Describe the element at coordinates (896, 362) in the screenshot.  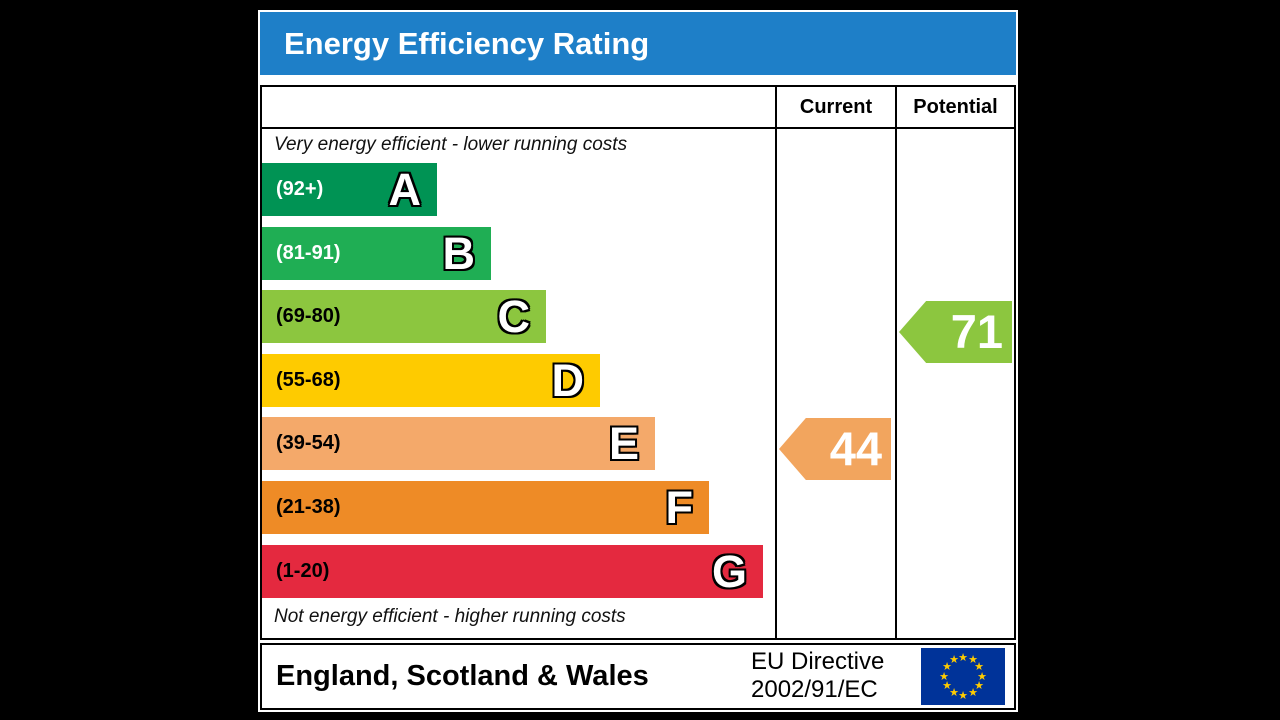
I see `potential-column-divider` at that location.